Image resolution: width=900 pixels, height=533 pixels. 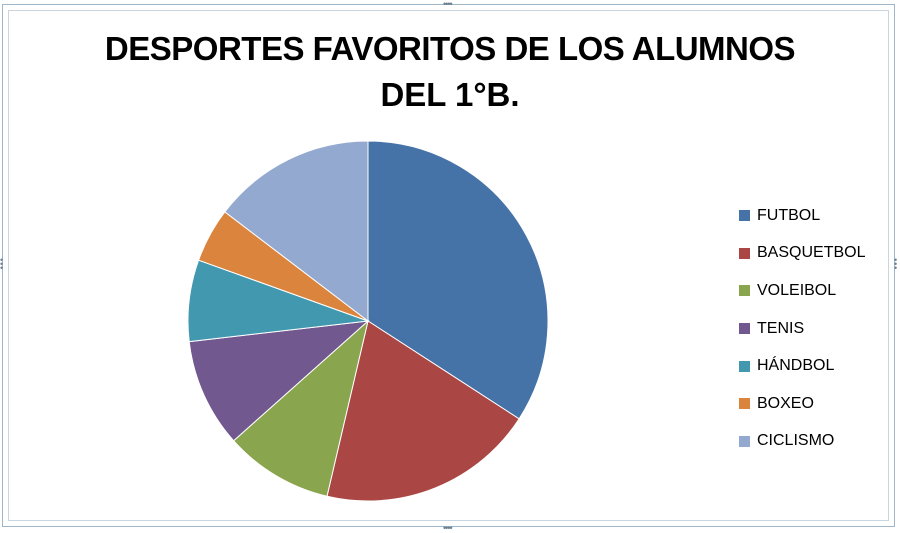 I want to click on legend-label: TENIS, so click(x=781, y=328).